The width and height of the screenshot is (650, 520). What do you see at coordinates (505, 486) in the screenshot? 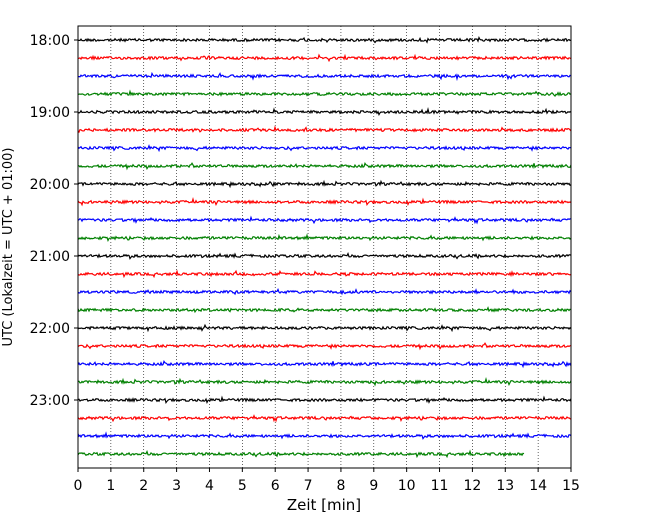
I see `x-tick-label: 13` at bounding box center [505, 486].